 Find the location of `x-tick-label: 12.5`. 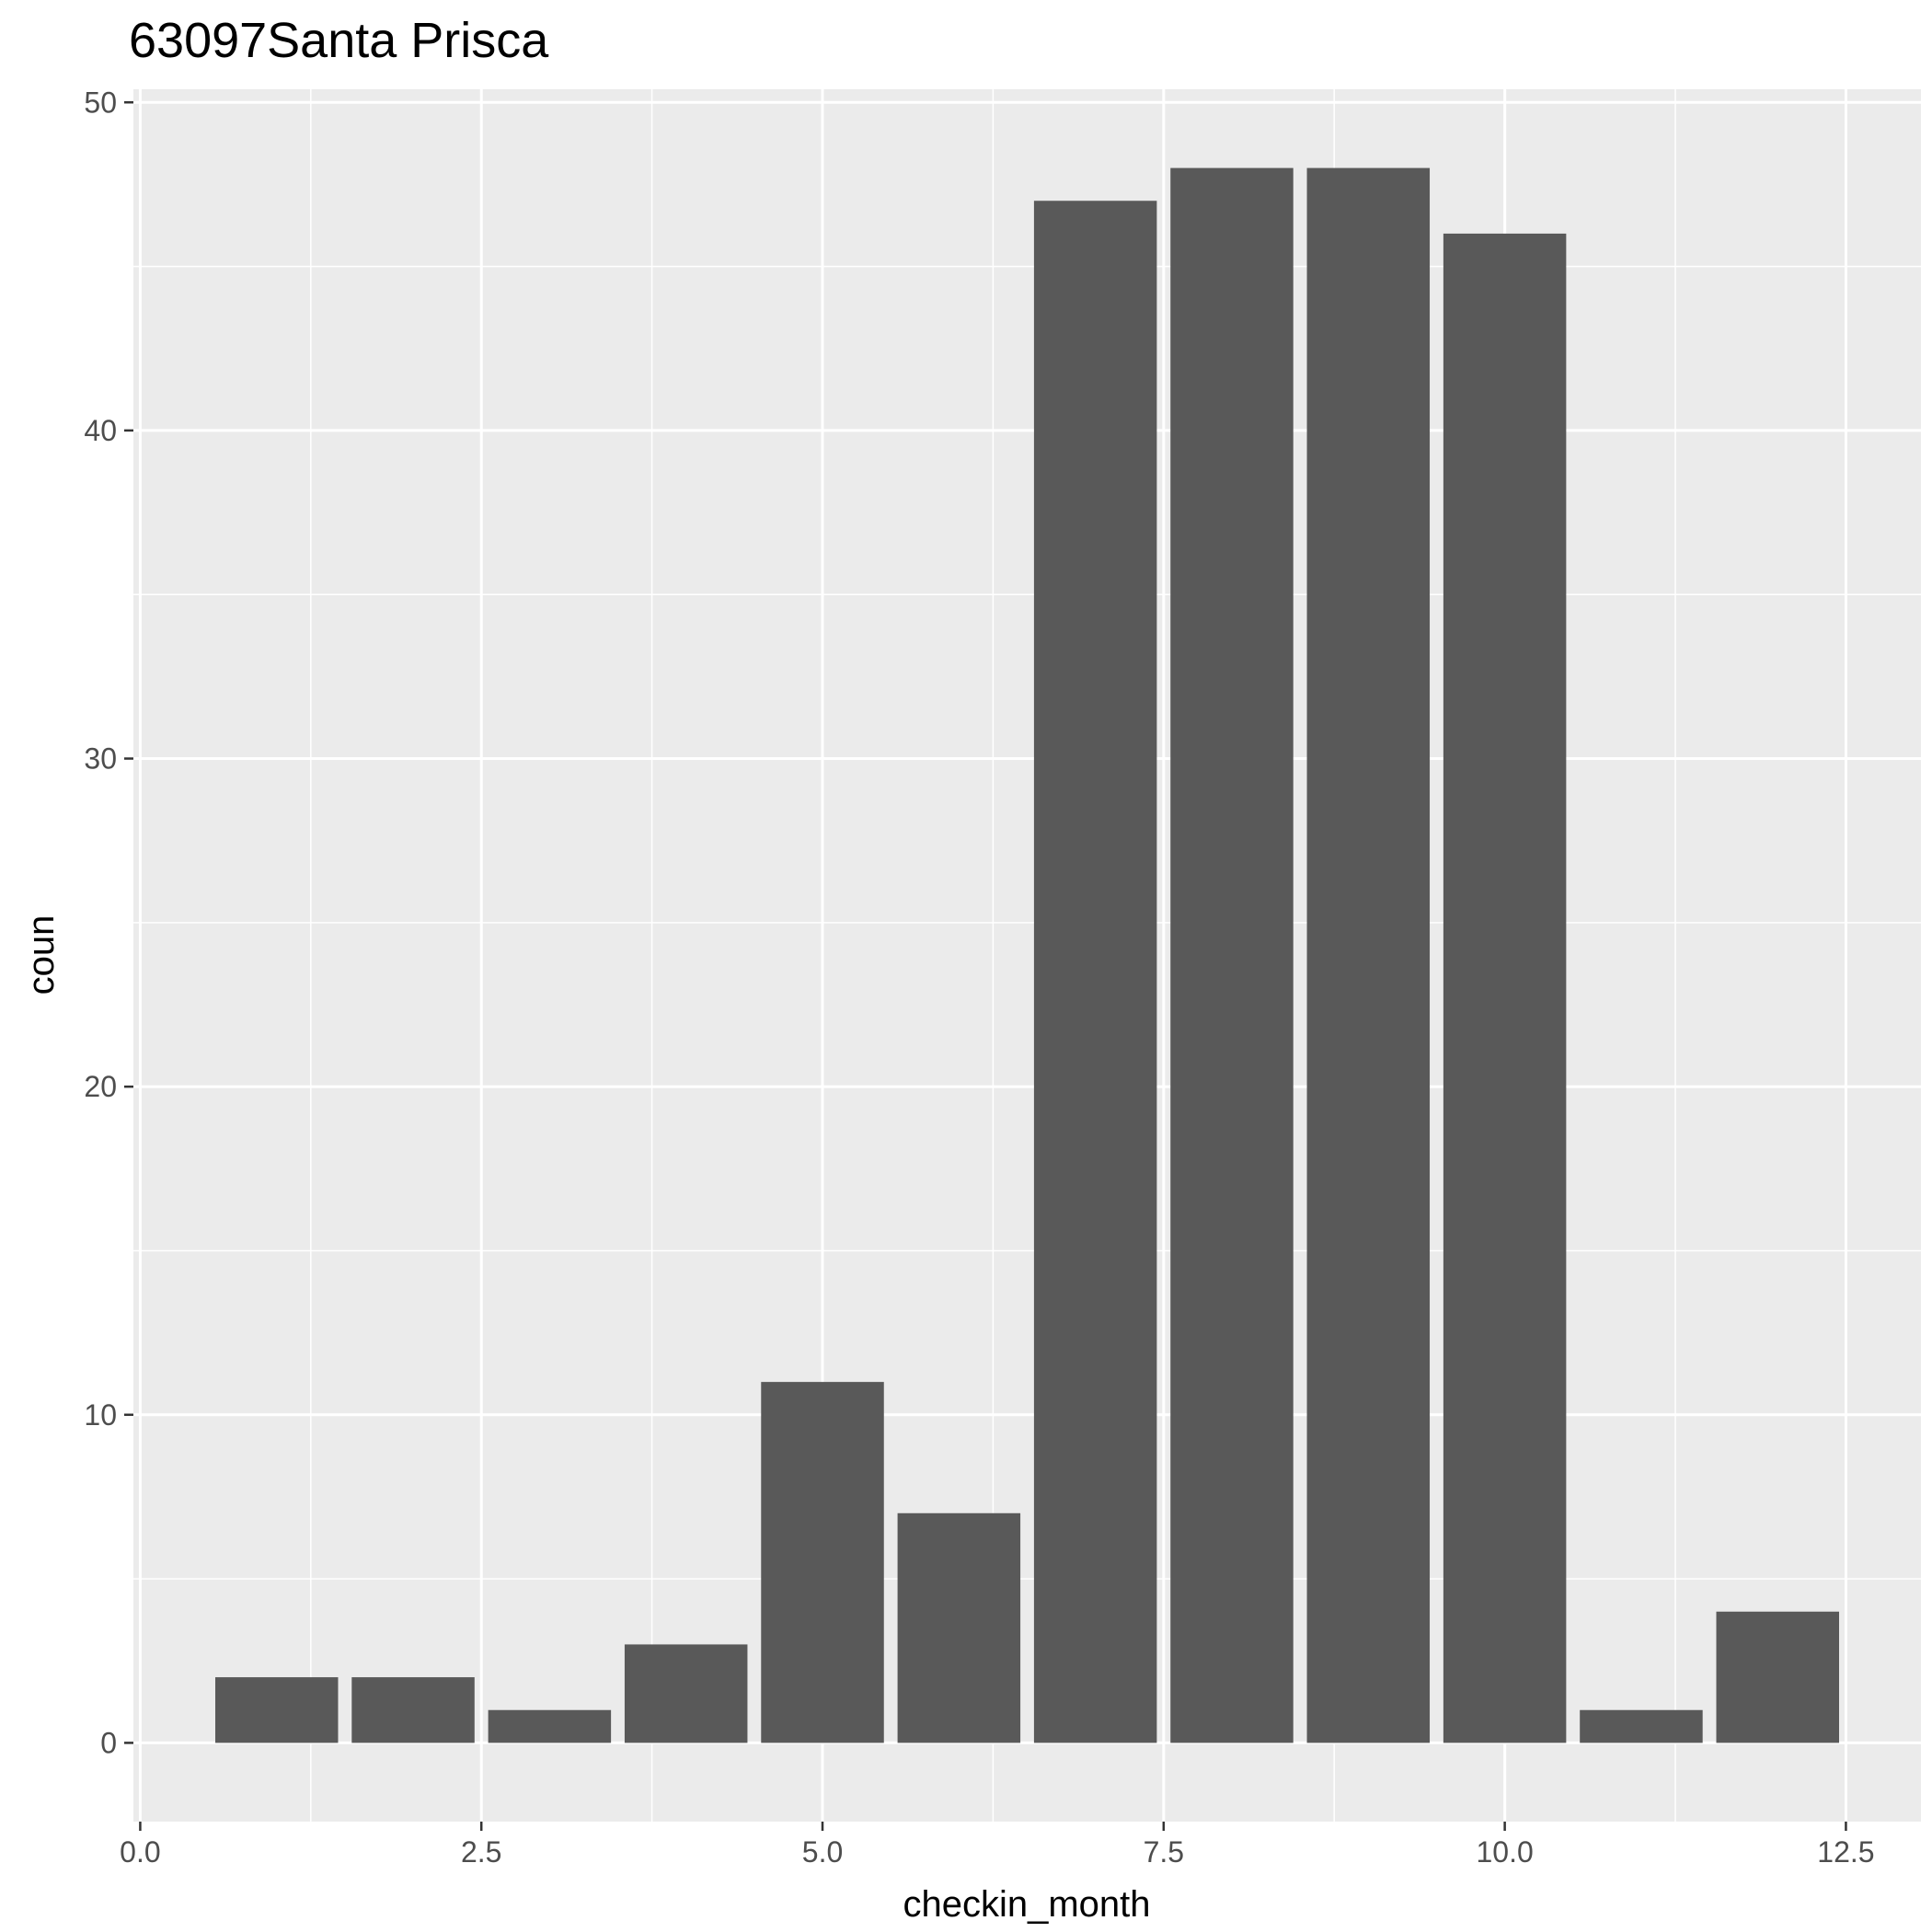

x-tick-label: 12.5 is located at coordinates (1845, 1852).